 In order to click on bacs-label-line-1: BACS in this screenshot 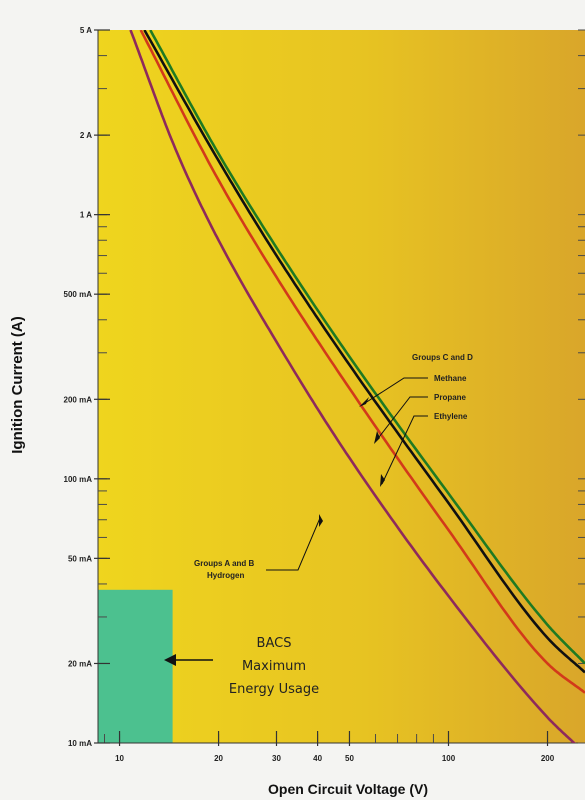, I will do `click(274, 643)`.